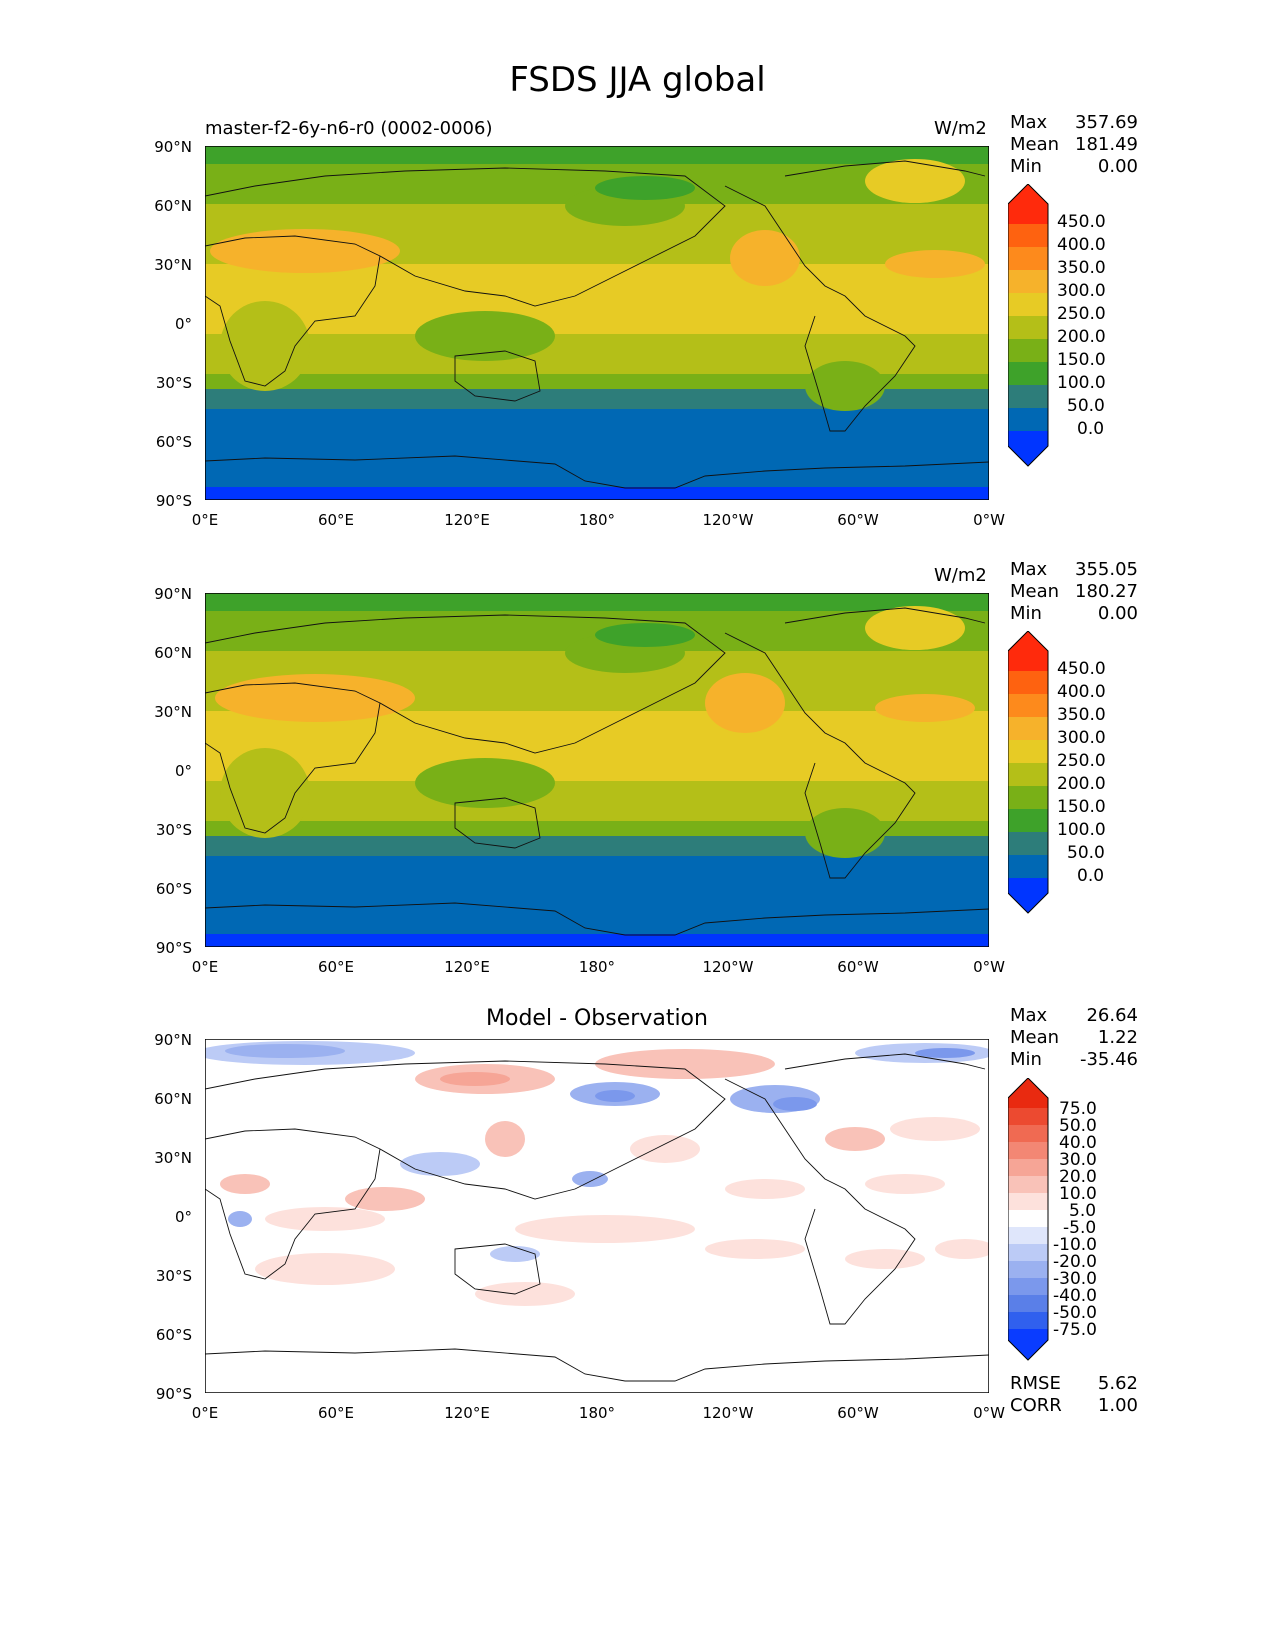  I want to click on stat-value: 180.27, so click(1106, 591).